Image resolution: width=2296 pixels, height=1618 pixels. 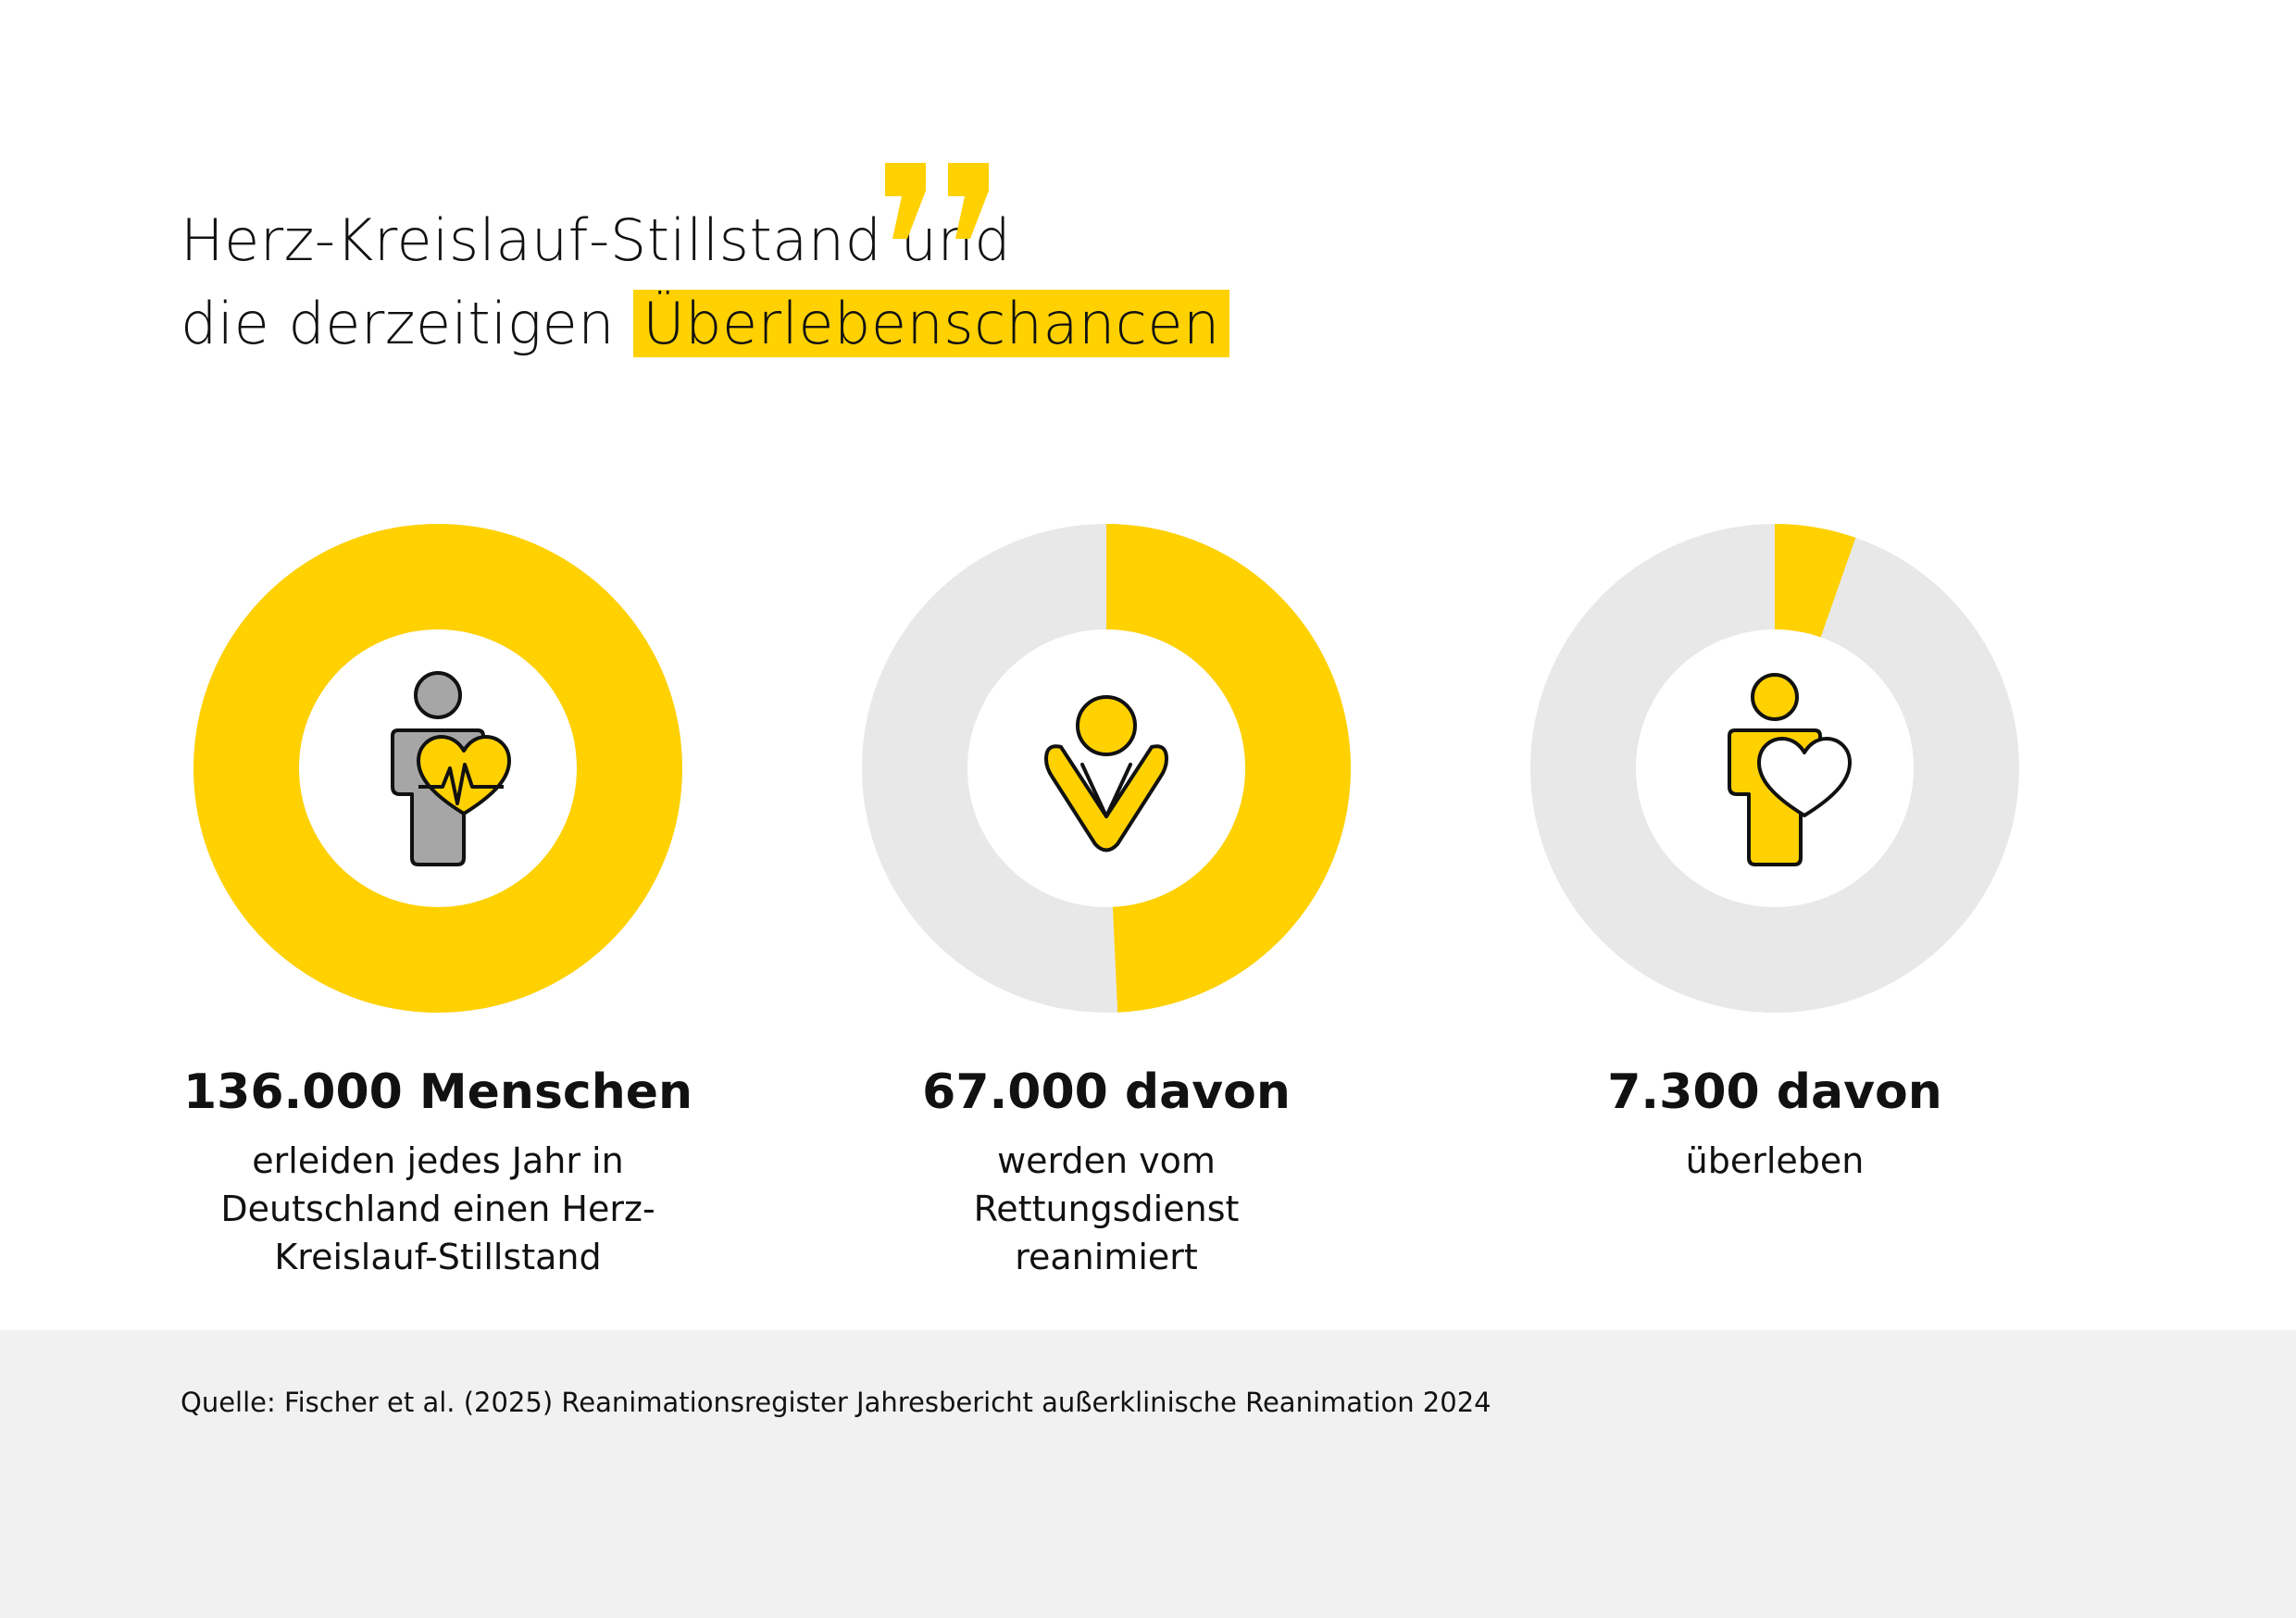 I want to click on description-line: Deutschland einen Herz-, so click(x=437, y=1209).